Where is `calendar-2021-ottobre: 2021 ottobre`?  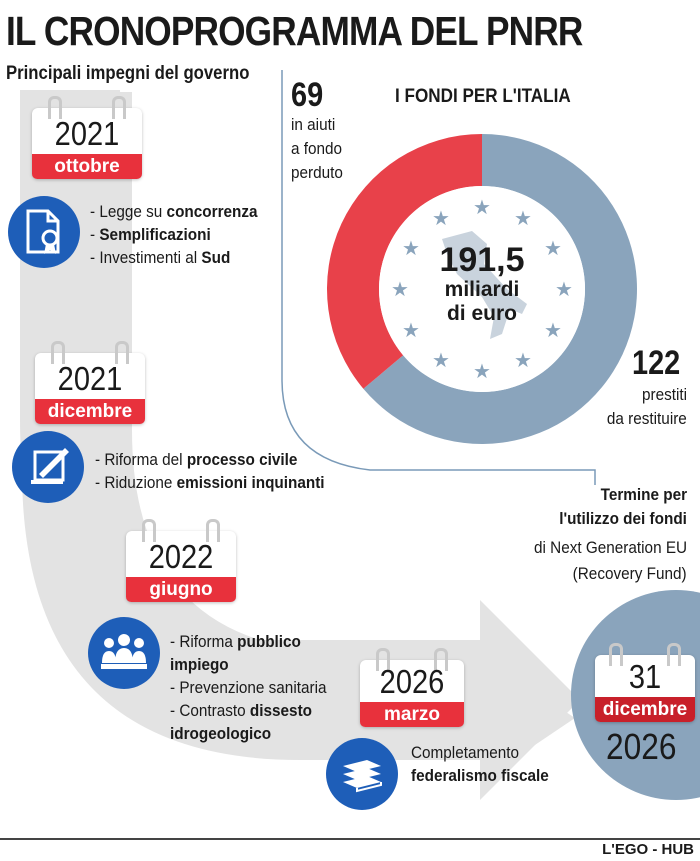
calendar-2021-ottobre: 2021 ottobre is located at coordinates (87, 137).